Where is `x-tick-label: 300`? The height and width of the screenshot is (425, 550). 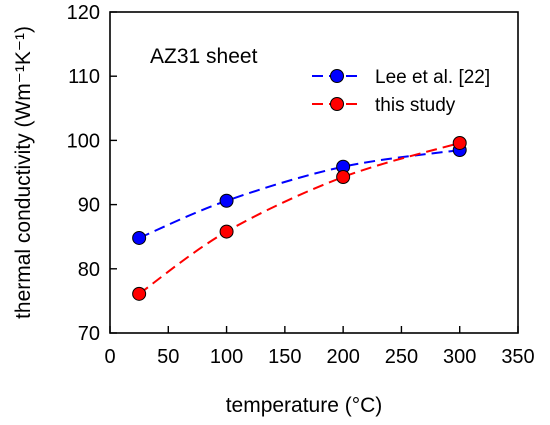 x-tick-label: 300 is located at coordinates (459, 357).